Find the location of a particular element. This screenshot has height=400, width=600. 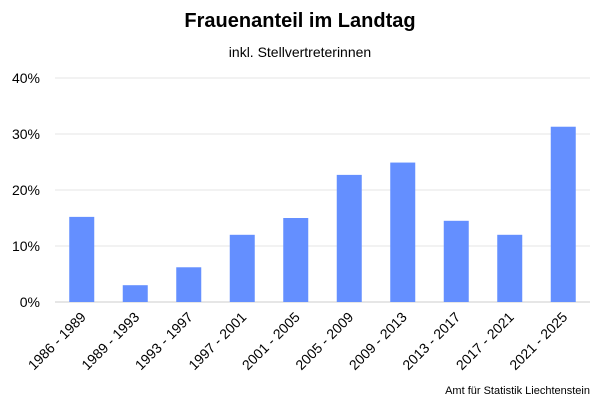

y-tick-label: 10% is located at coordinates (26, 246).